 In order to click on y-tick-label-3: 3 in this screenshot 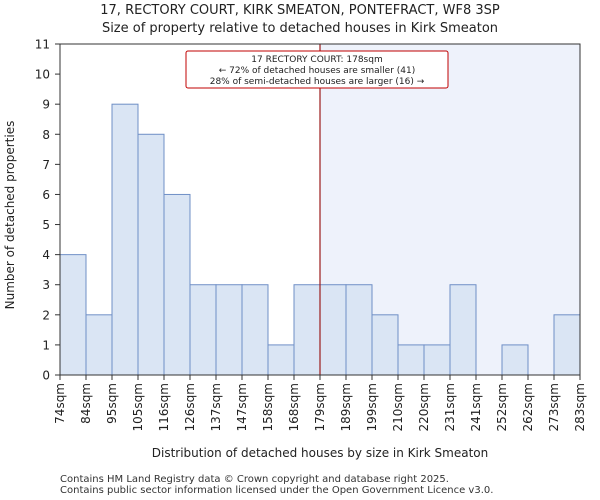, I will do `click(46, 285)`.